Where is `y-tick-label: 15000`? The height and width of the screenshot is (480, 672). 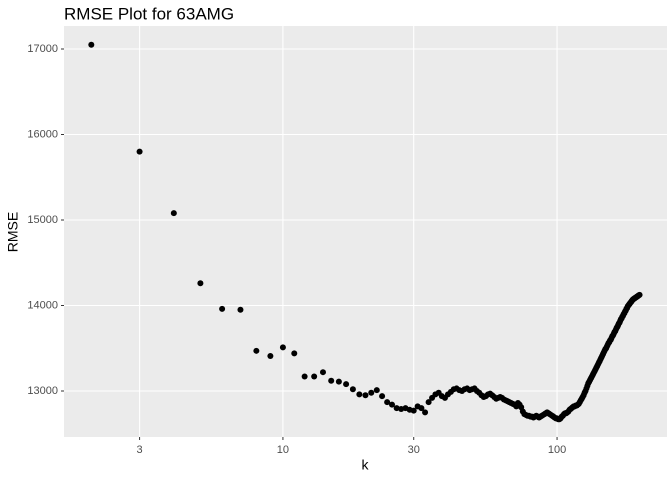 y-tick-label: 15000 is located at coordinates (42, 220).